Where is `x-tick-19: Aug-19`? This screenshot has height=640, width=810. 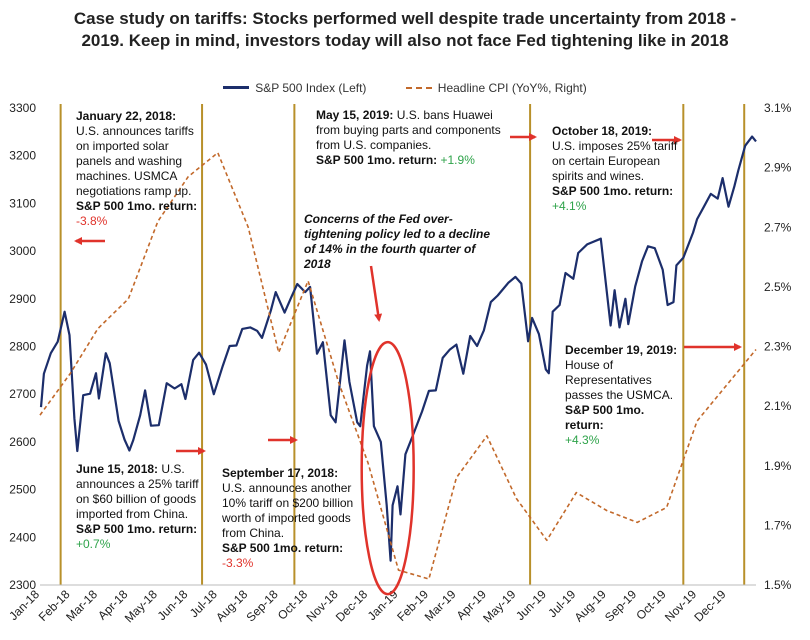 x-tick-19: Aug-19 is located at coordinates (590, 605).